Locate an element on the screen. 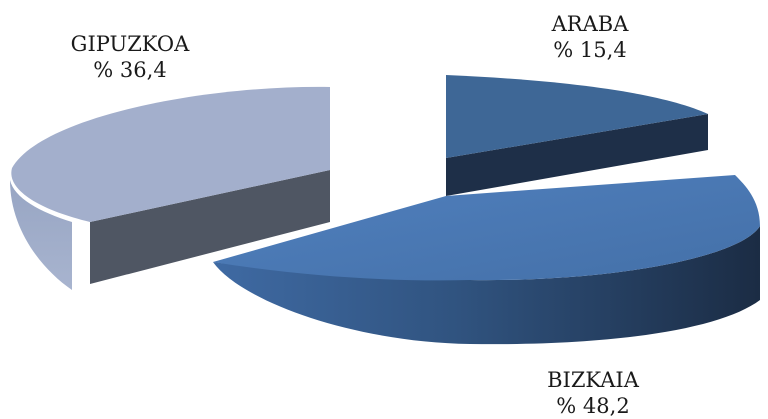 The image size is (768, 419). slice-araba-wall is located at coordinates (577, 155).